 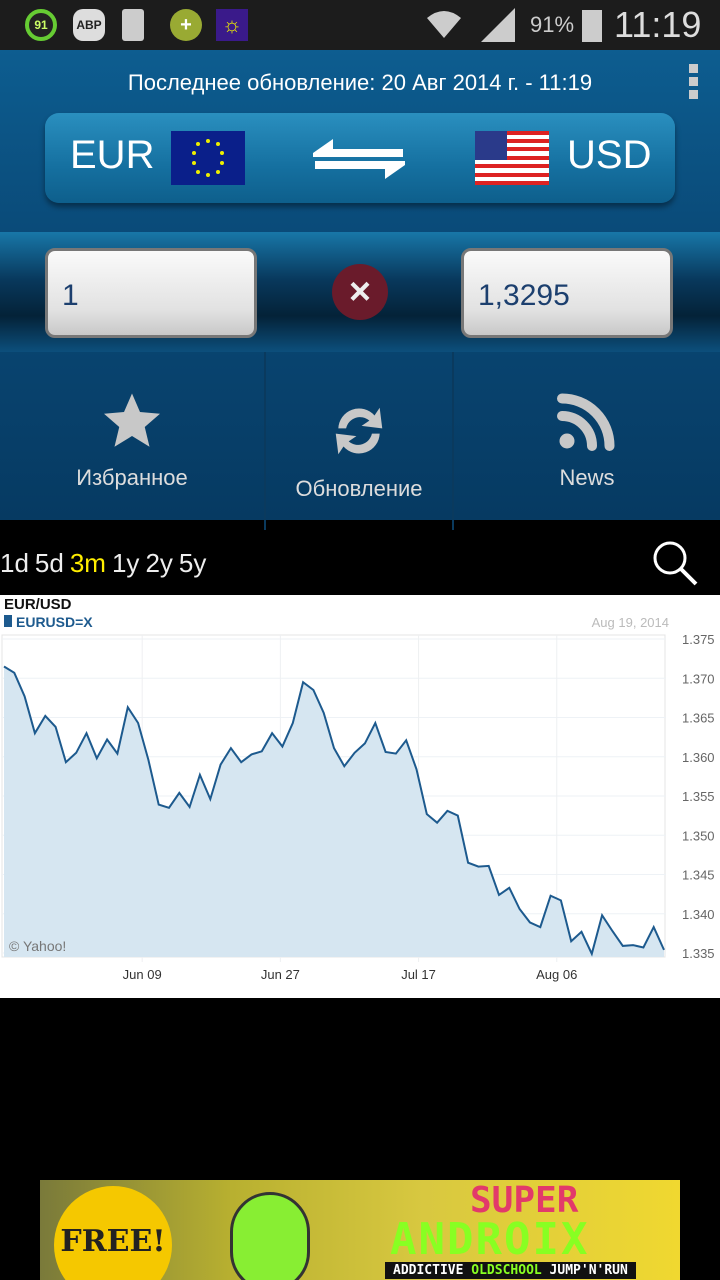 What do you see at coordinates (698, 796) in the screenshot?
I see `y-tick-label: 1.355` at bounding box center [698, 796].